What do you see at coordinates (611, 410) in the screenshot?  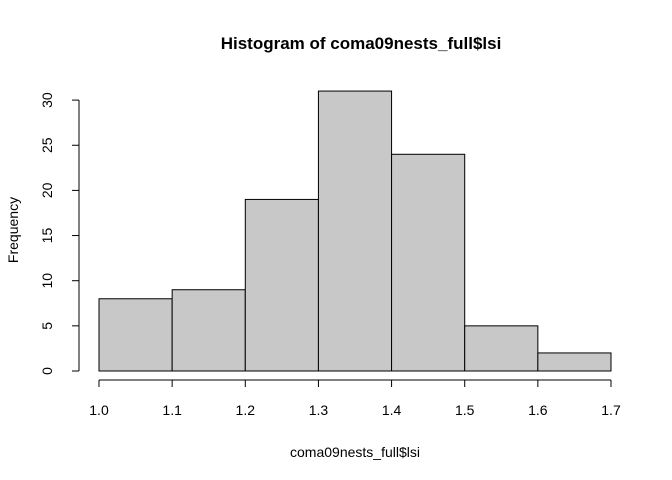 I see `x-tick-label: 1.7` at bounding box center [611, 410].